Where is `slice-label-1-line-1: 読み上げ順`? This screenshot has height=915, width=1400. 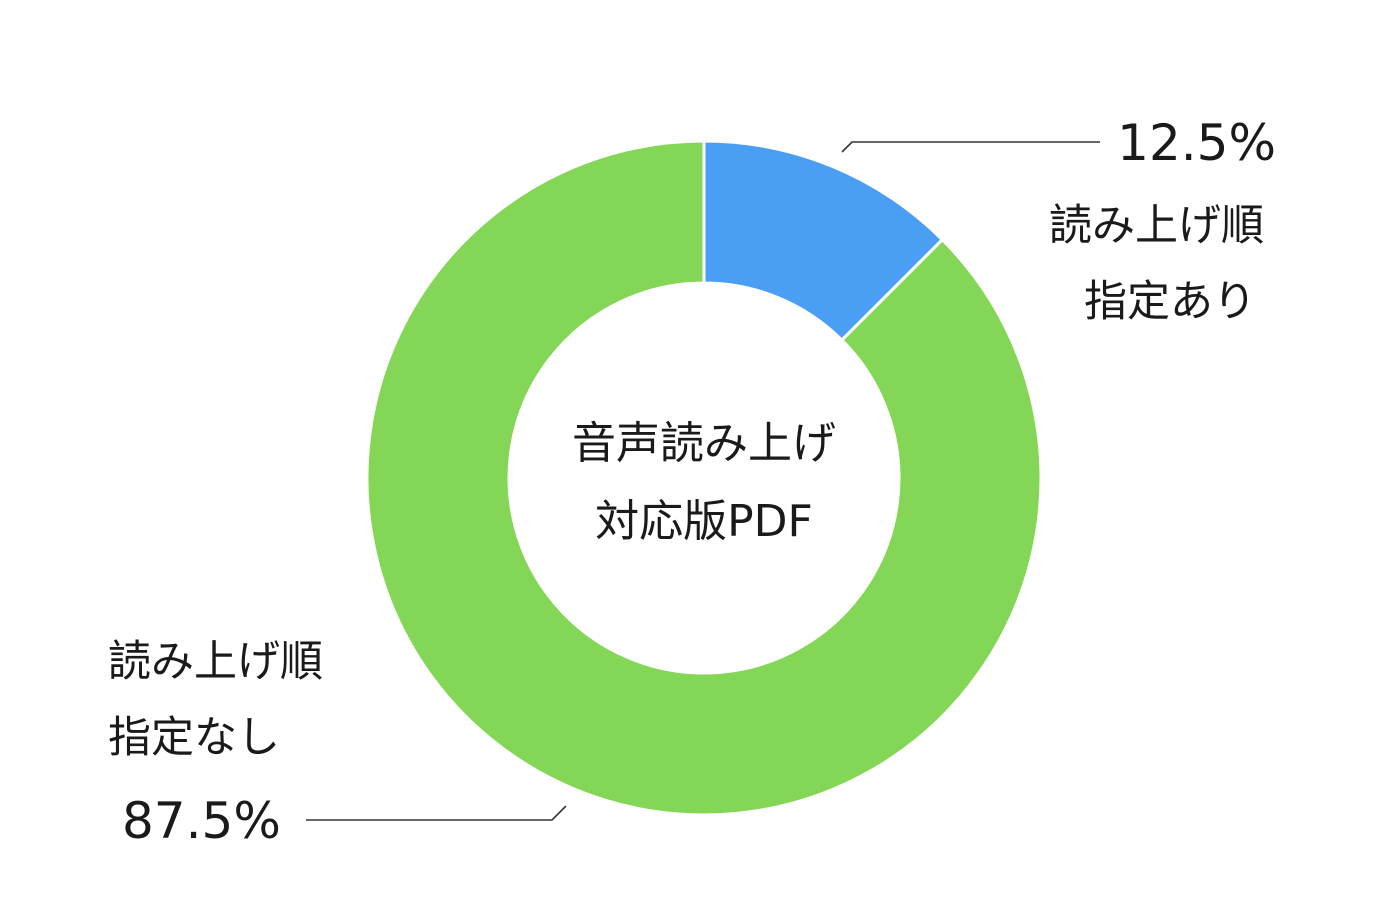 slice-label-1-line-1: 読み上げ順 is located at coordinates (1156, 226).